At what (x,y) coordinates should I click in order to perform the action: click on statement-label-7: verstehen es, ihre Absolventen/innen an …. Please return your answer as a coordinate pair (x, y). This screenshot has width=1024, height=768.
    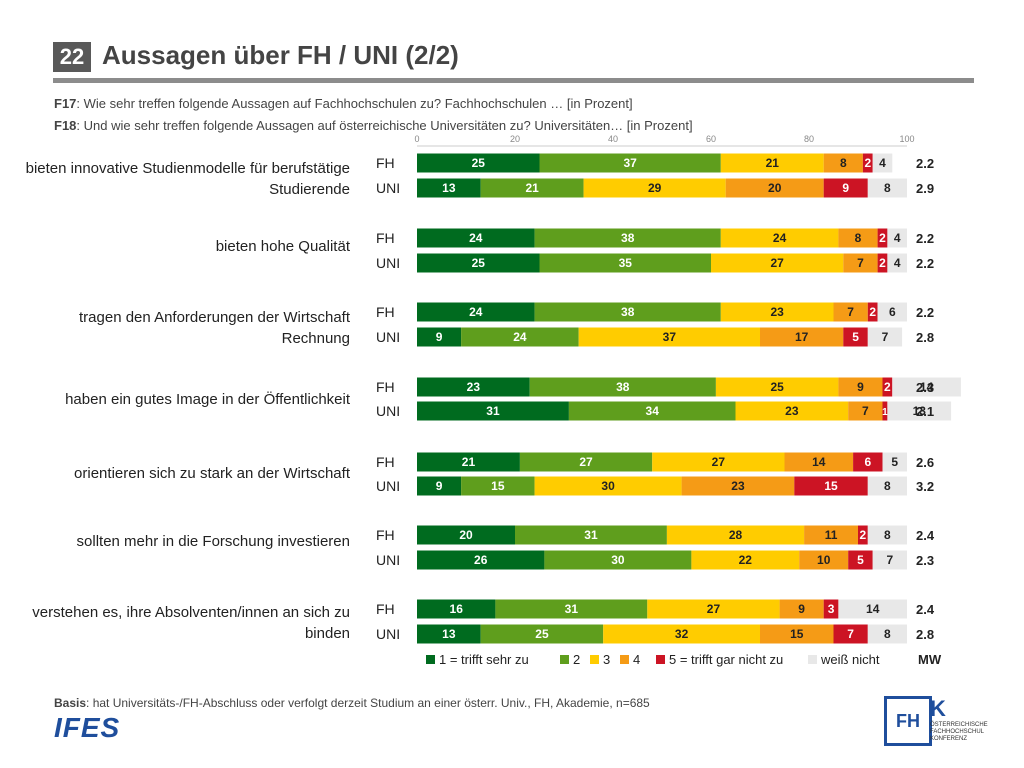
    Looking at the image, I should click on (191, 623).